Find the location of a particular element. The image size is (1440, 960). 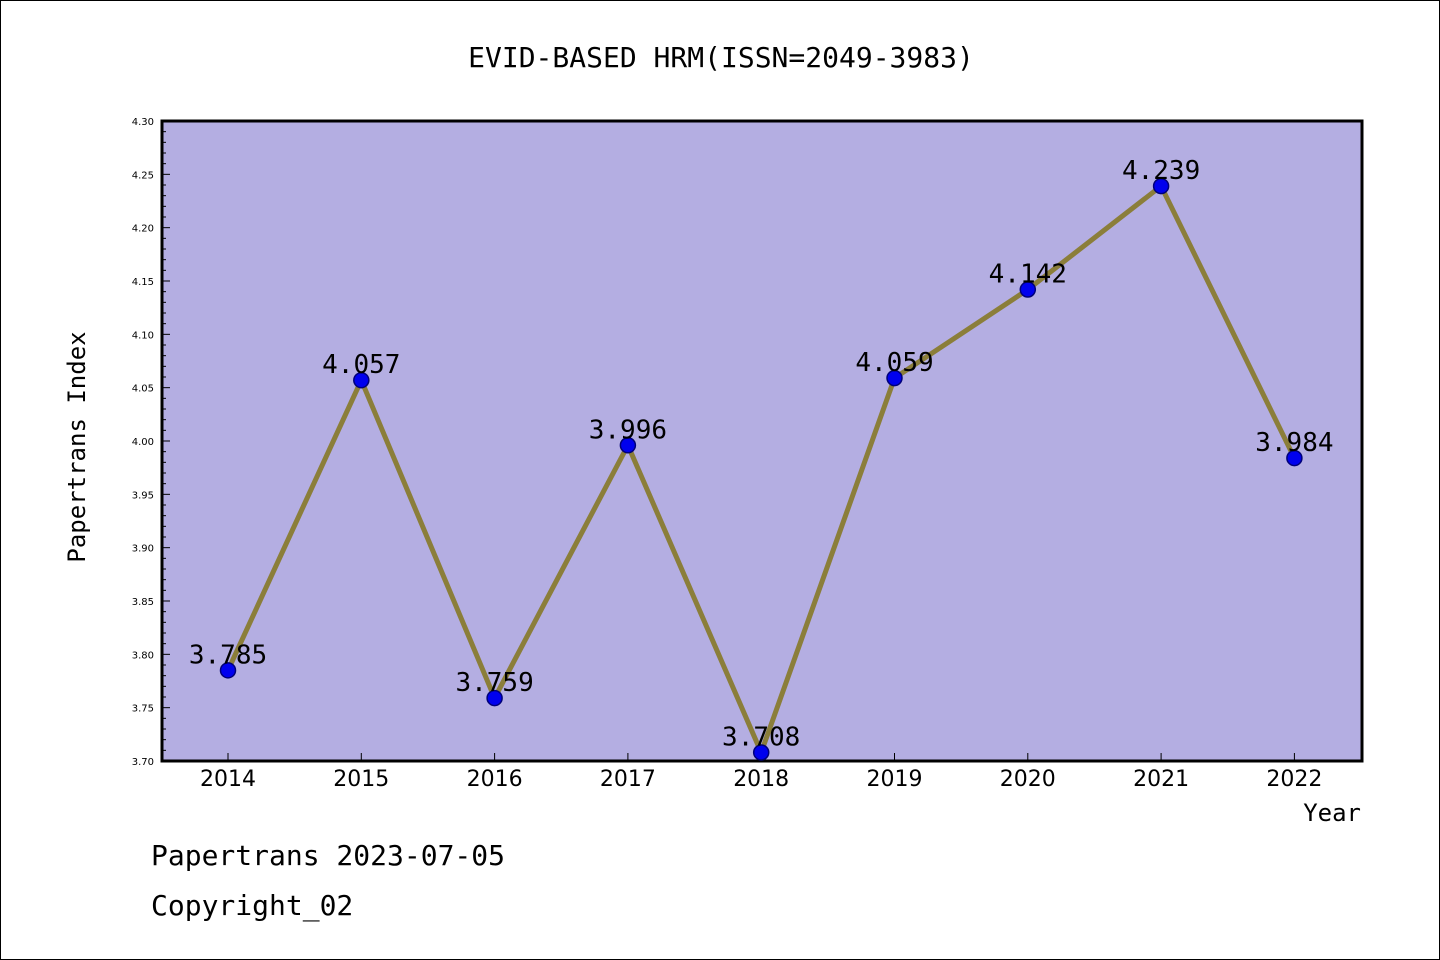

y-tick-label: 4.30 is located at coordinates (143, 122).